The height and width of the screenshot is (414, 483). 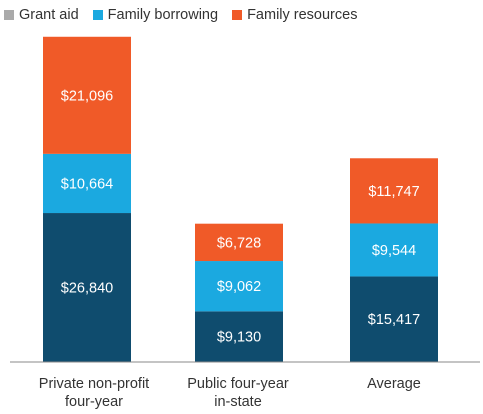 I want to click on x-tick-label-line: Public four-year, so click(x=238, y=384).